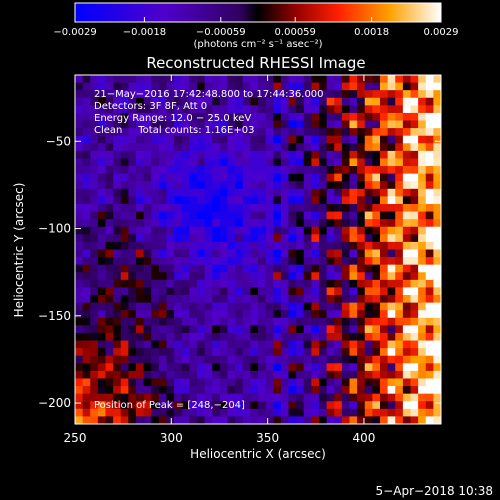  What do you see at coordinates (255, 63) in the screenshot?
I see `chart-title: Reconstructed RHESSI Image` at bounding box center [255, 63].